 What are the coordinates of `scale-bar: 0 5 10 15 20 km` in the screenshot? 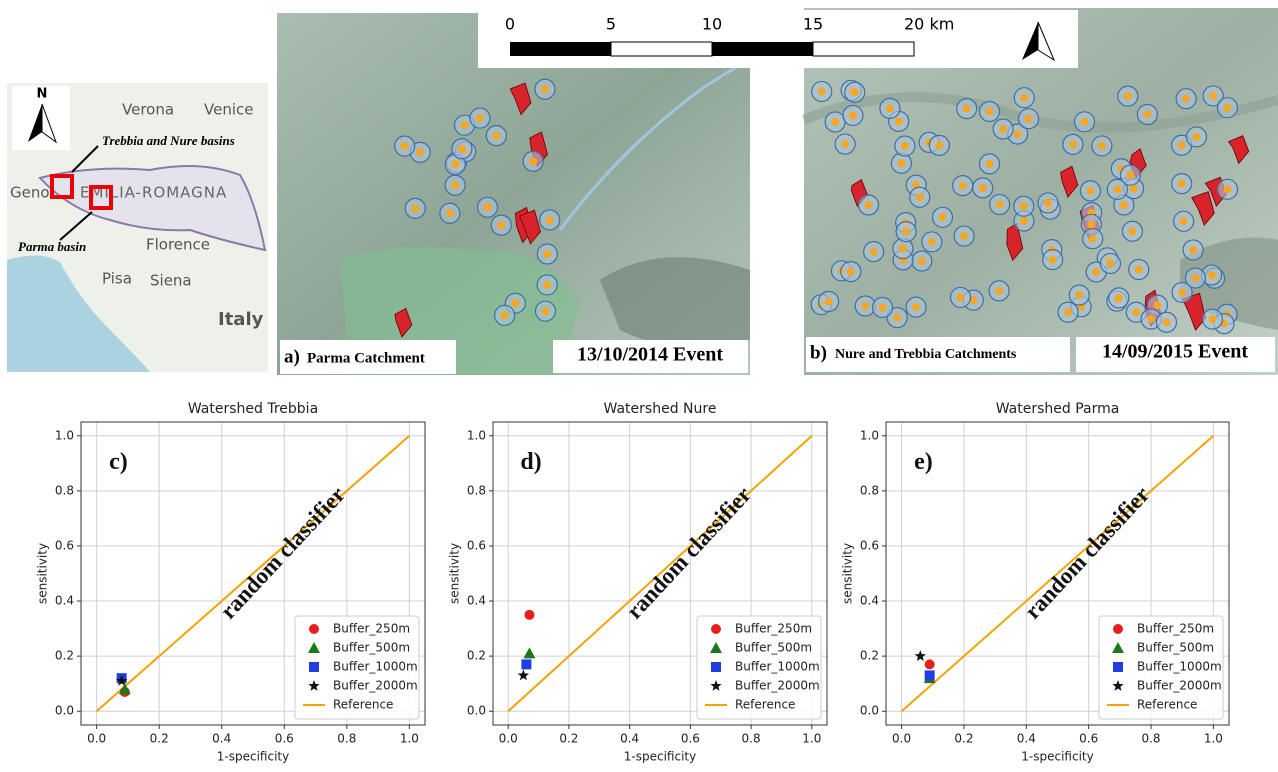 It's located at (778, 39).